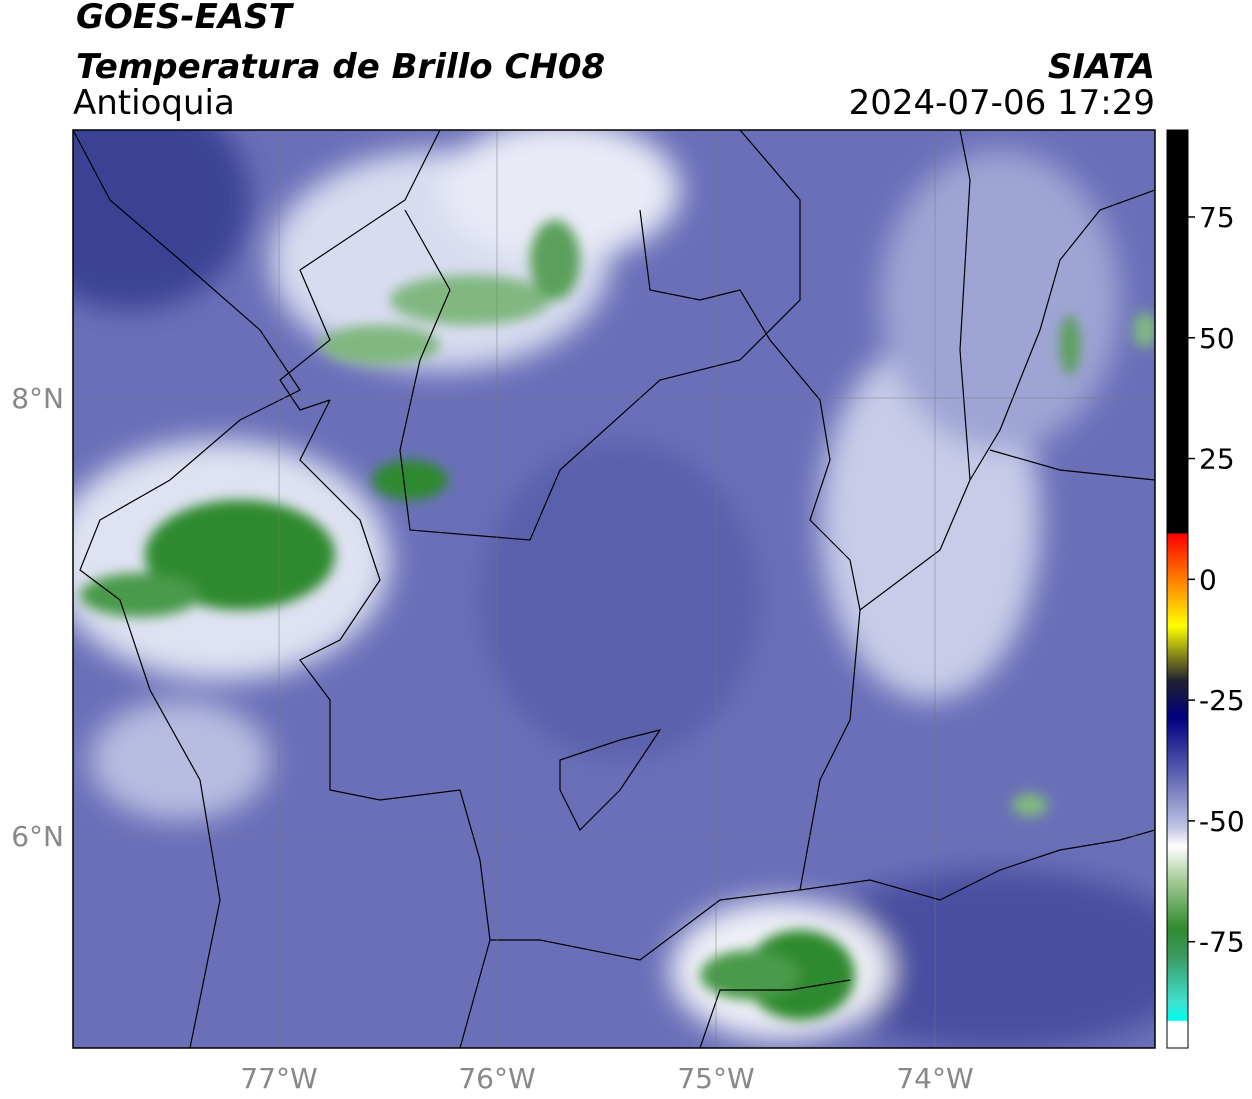  What do you see at coordinates (715, 1078) in the screenshot?
I see `lon-label: 75°W` at bounding box center [715, 1078].